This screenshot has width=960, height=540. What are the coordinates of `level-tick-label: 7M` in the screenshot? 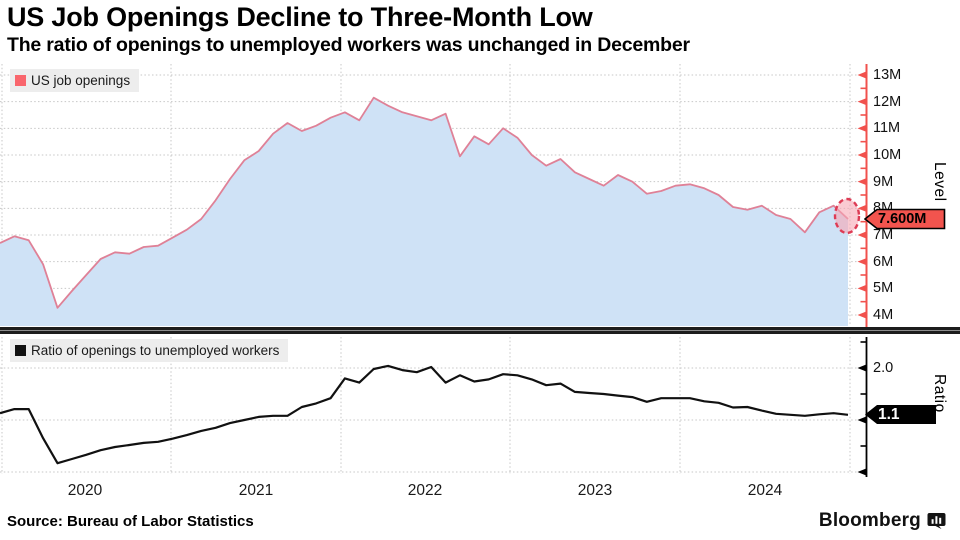 It's located at (883, 235).